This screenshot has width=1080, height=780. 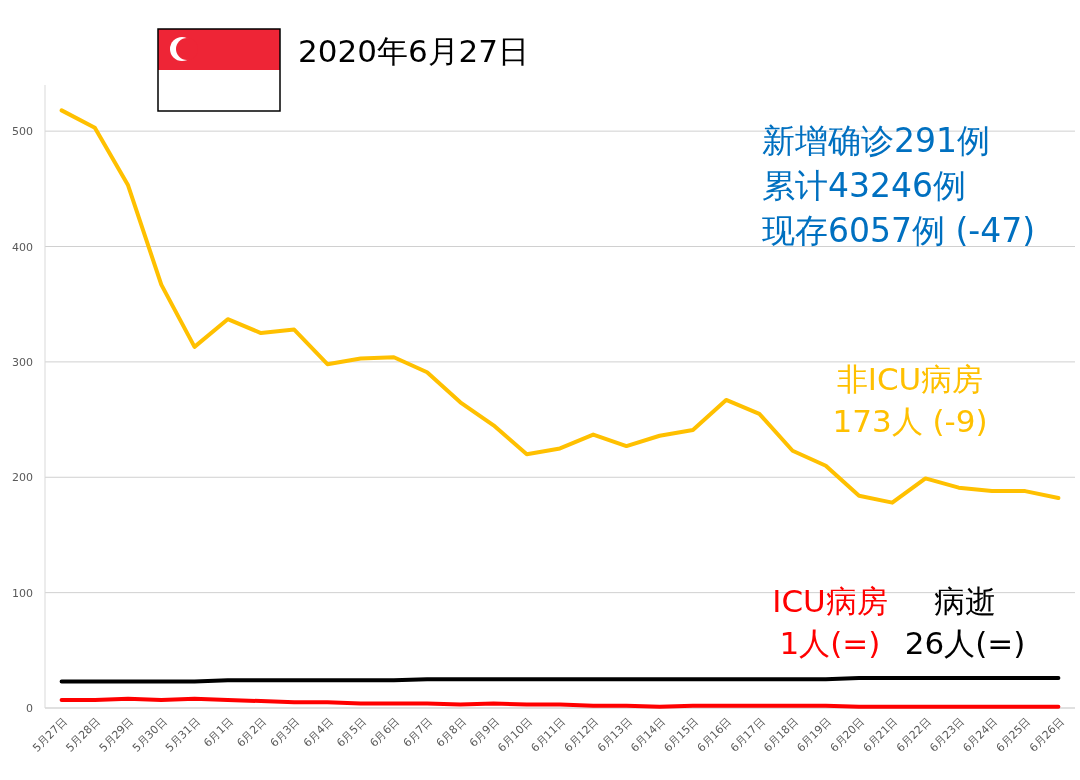 What do you see at coordinates (22, 247) in the screenshot?
I see `y-tick-label: 400` at bounding box center [22, 247].